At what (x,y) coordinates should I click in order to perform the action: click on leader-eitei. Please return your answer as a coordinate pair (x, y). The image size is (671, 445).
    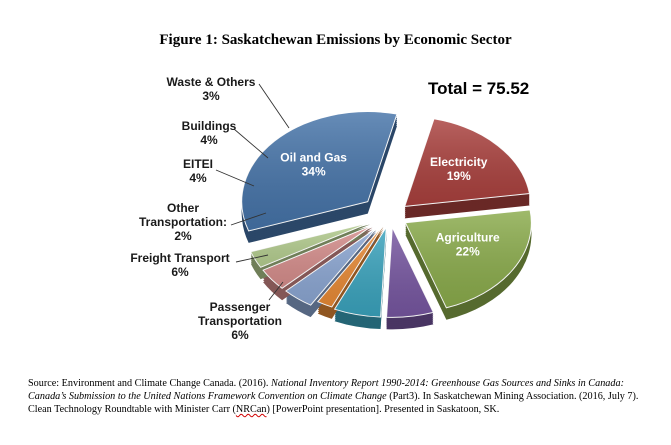
    Looking at the image, I should click on (235, 178).